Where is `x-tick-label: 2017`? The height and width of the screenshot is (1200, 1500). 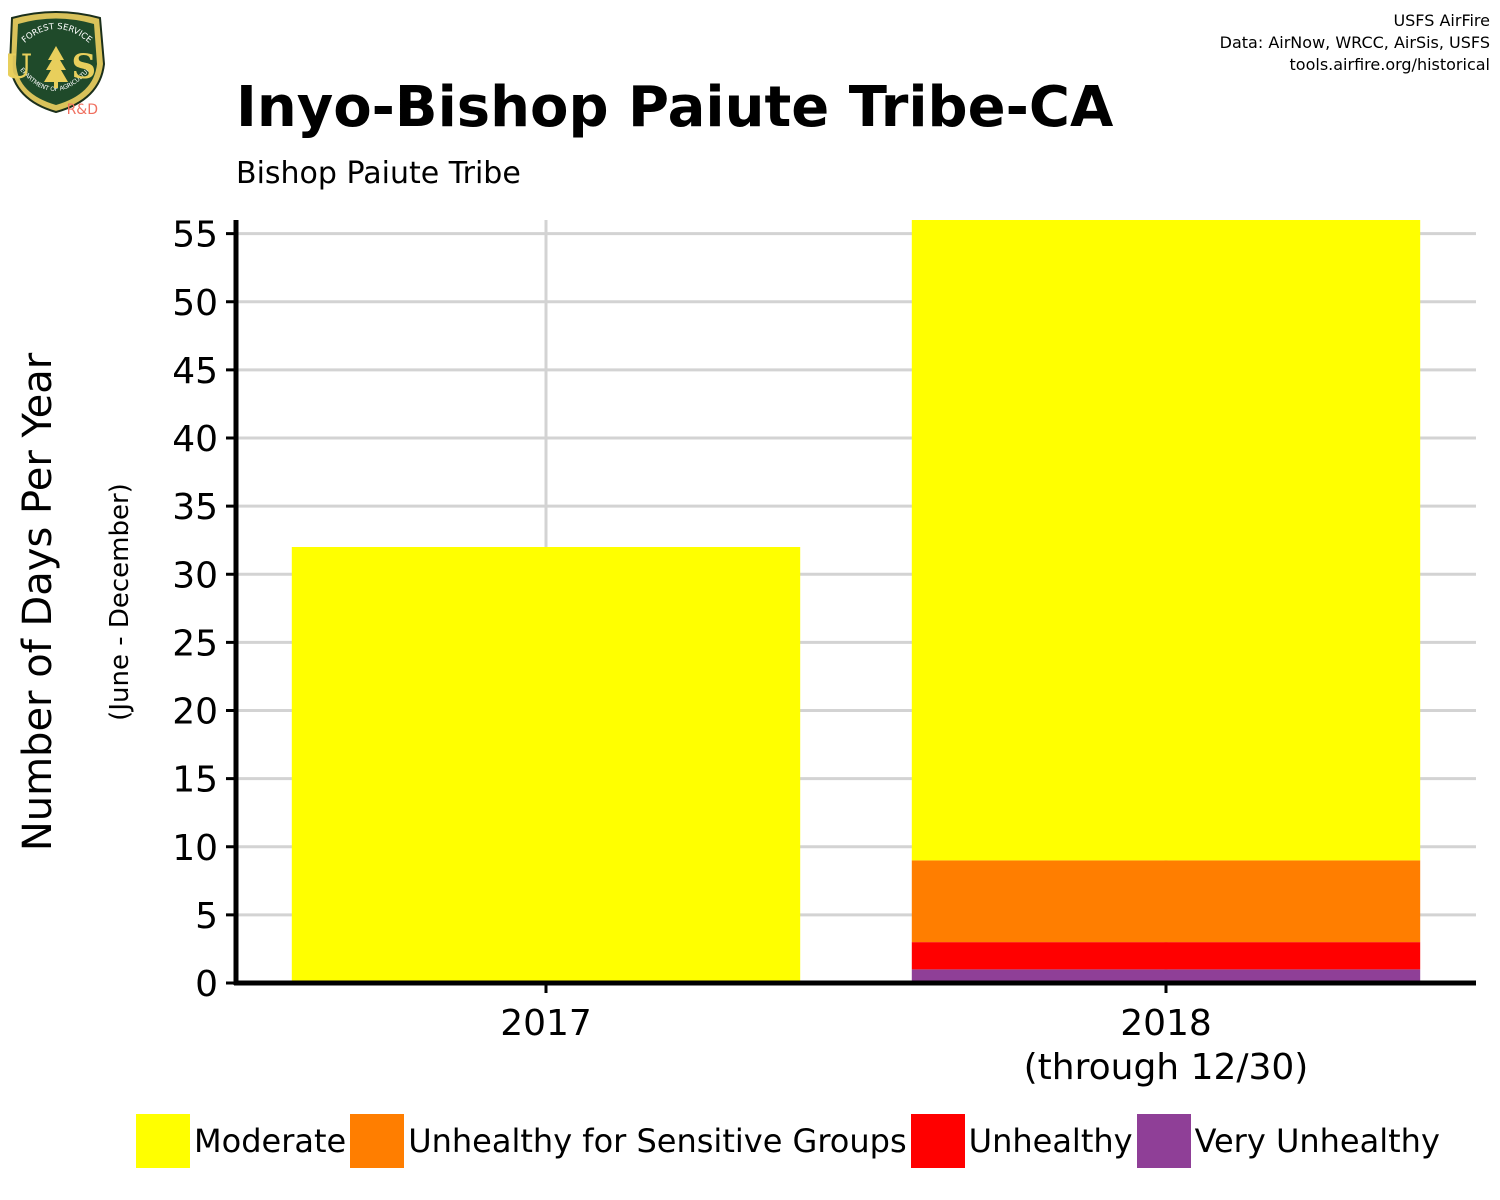
x-tick-label: 2017 is located at coordinates (546, 1023).